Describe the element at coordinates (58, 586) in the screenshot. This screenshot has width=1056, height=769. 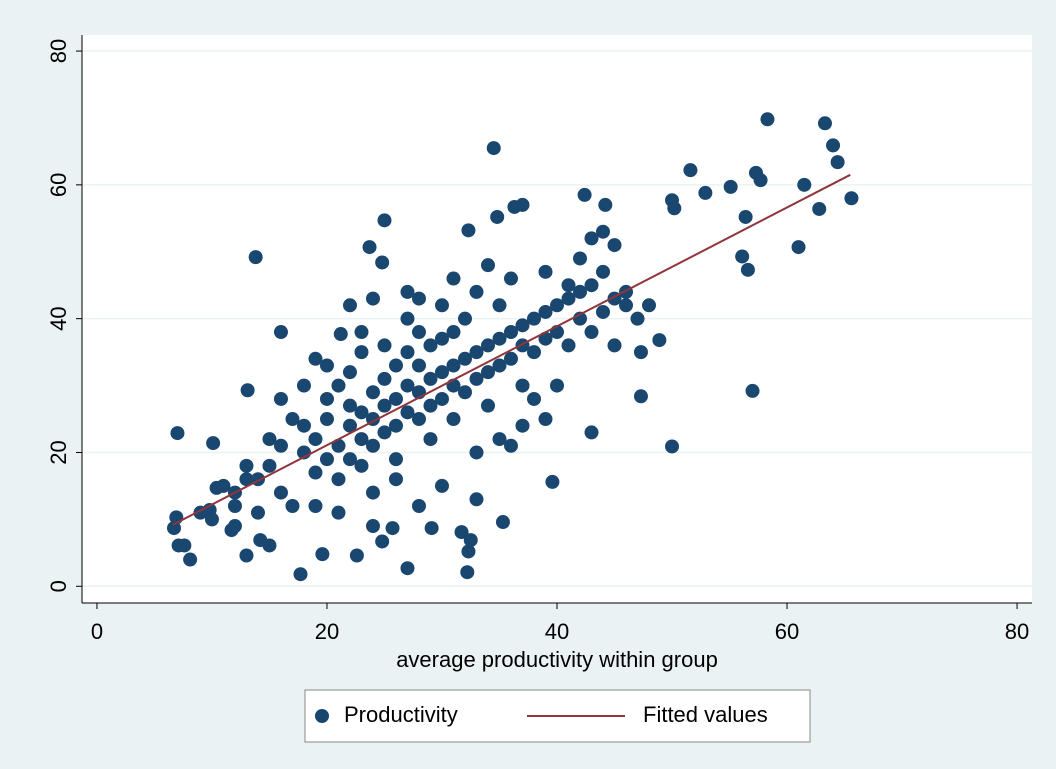
I see `y-tick-label: 0` at that location.